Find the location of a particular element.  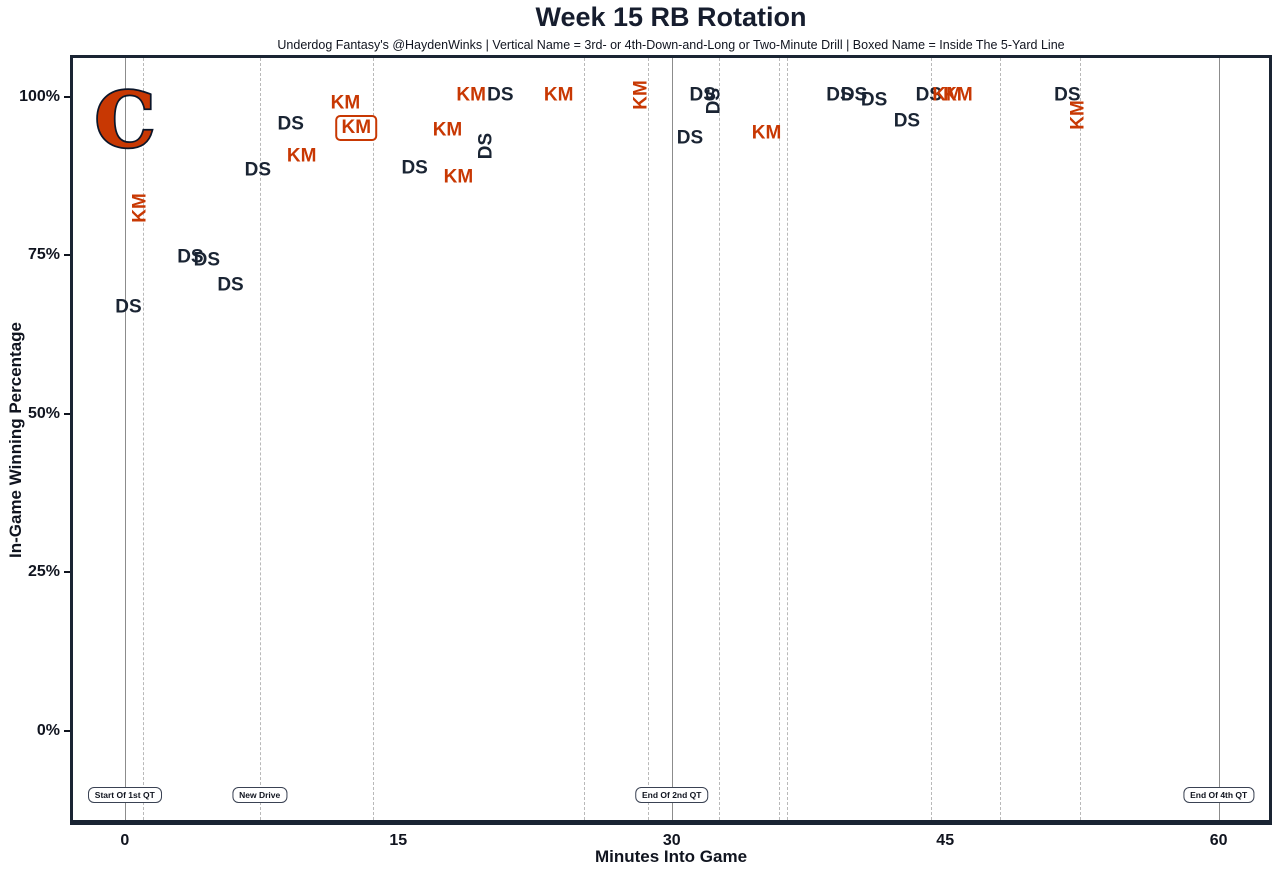

event-marker-box: End Of 2nd QT is located at coordinates (671, 794).